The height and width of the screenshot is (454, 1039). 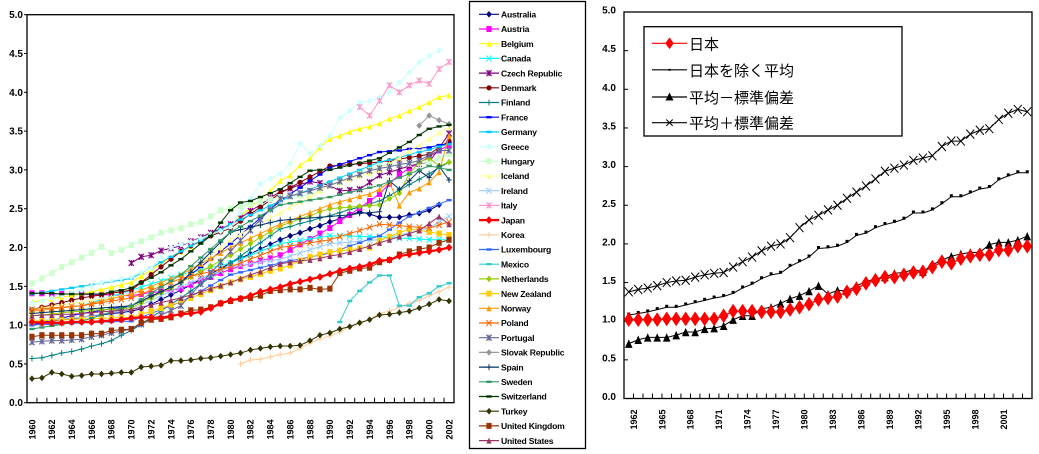 I want to click on legend-item: Luxembourg, so click(x=515, y=250).